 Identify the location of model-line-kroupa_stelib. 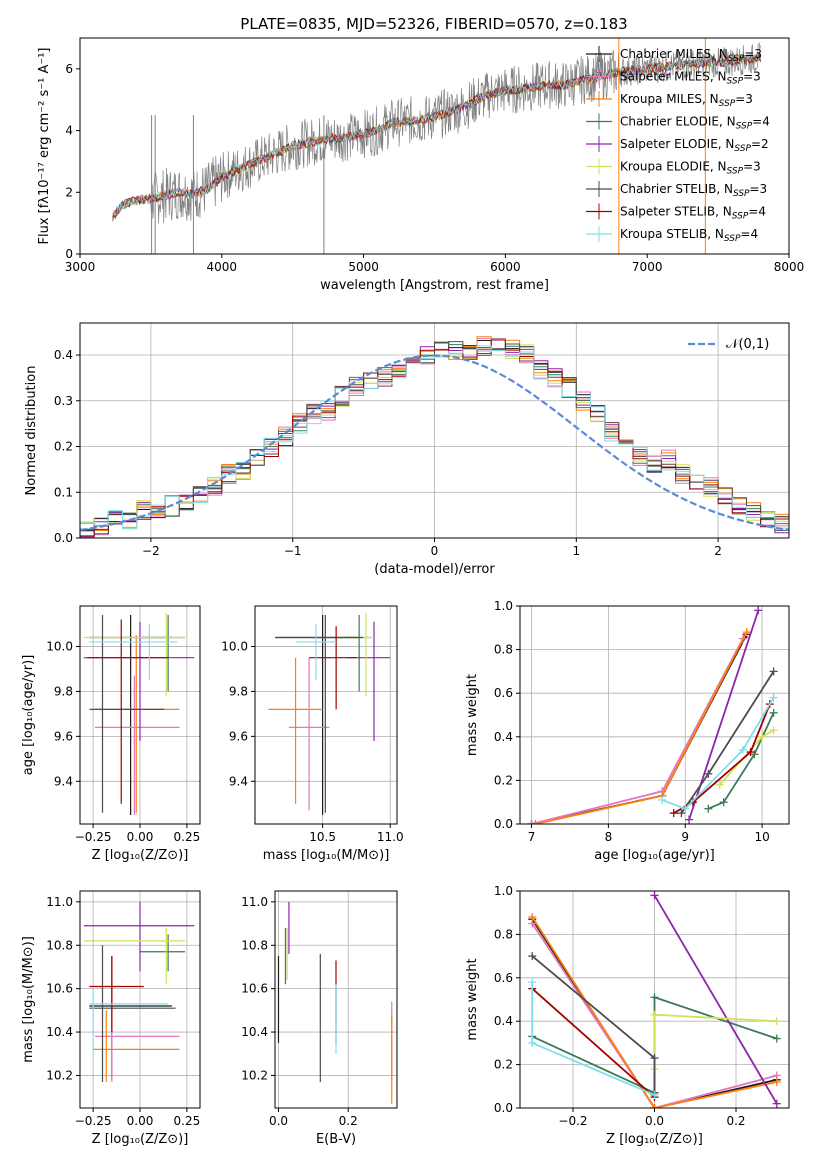
(436, 135).